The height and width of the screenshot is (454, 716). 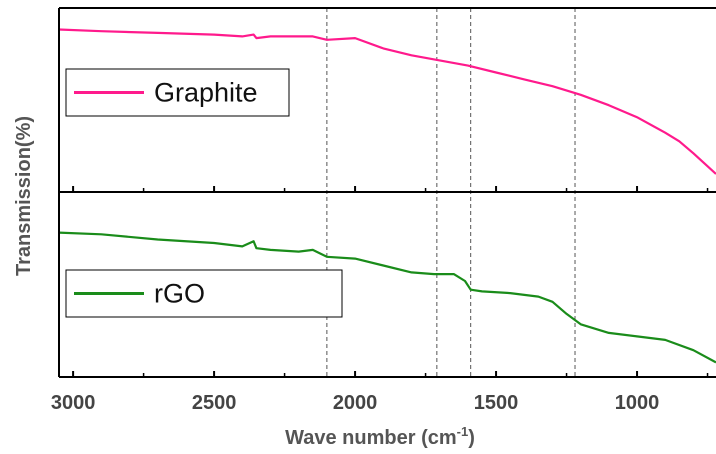 I want to click on x-tick-label: 3000, so click(x=73, y=403).